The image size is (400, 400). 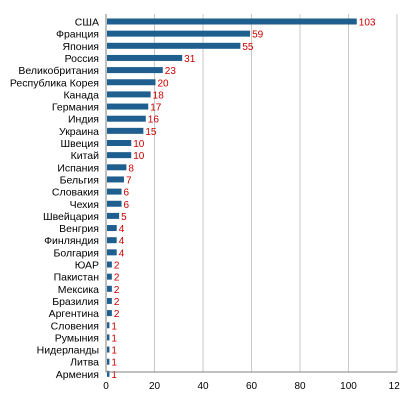 What do you see at coordinates (77, 278) in the screenshot?
I see `category-label: Пакистан` at bounding box center [77, 278].